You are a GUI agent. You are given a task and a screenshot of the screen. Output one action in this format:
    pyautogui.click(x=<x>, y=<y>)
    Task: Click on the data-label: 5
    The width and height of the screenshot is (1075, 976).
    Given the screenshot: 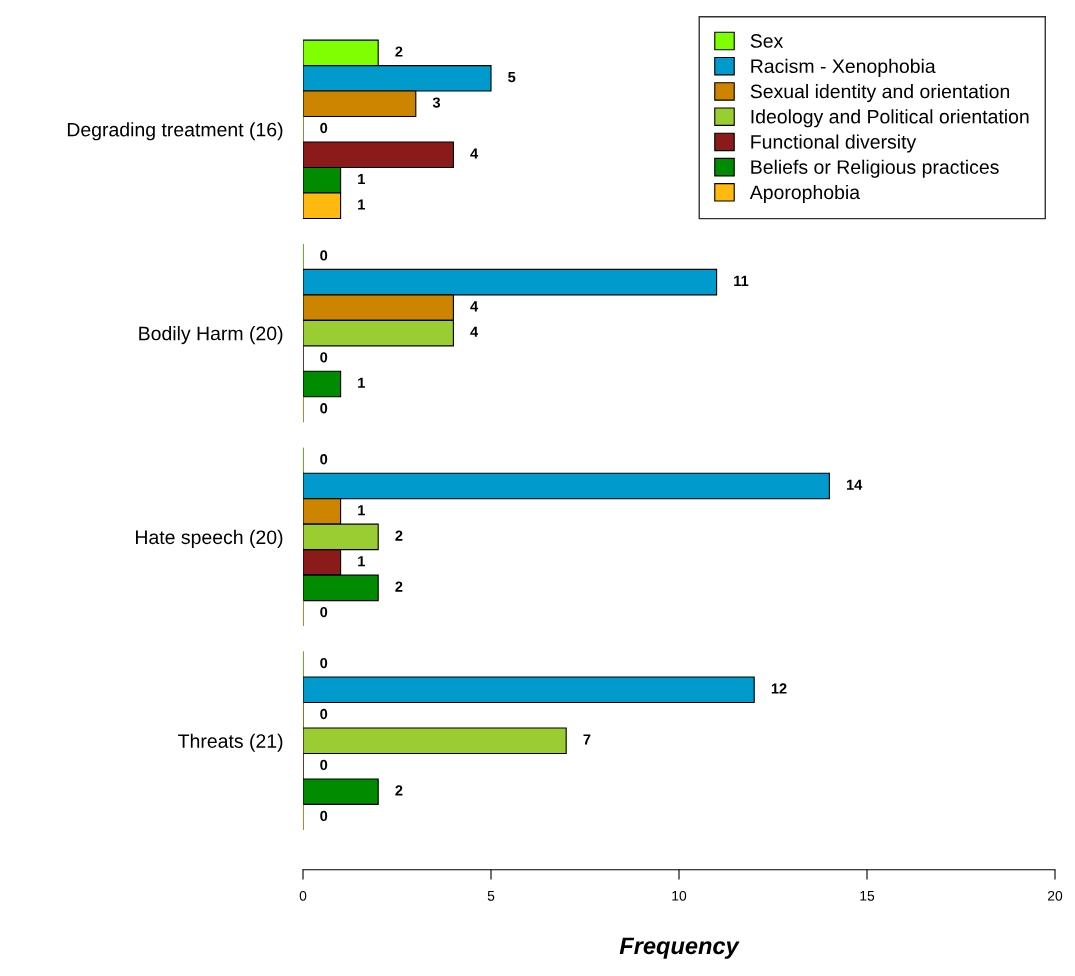 What is the action you would take?
    pyautogui.click(x=512, y=77)
    